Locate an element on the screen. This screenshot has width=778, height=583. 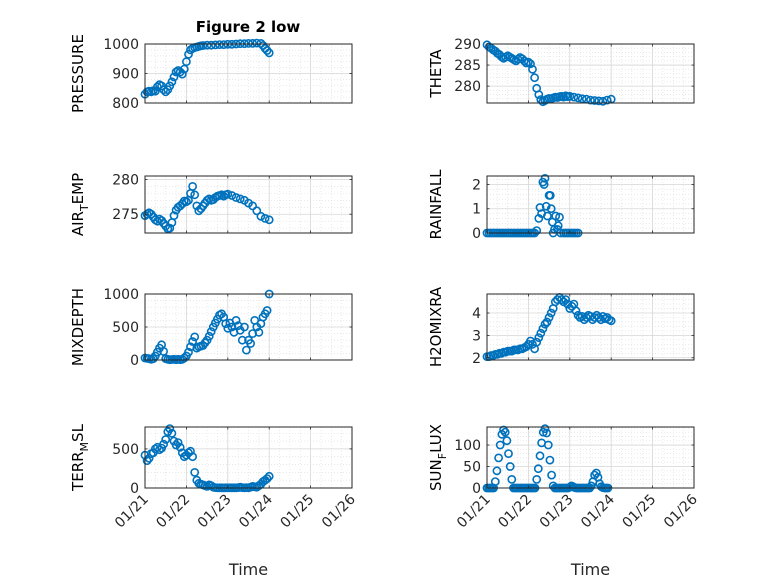
terr_msl-xlabel: Time is located at coordinates (248, 569).